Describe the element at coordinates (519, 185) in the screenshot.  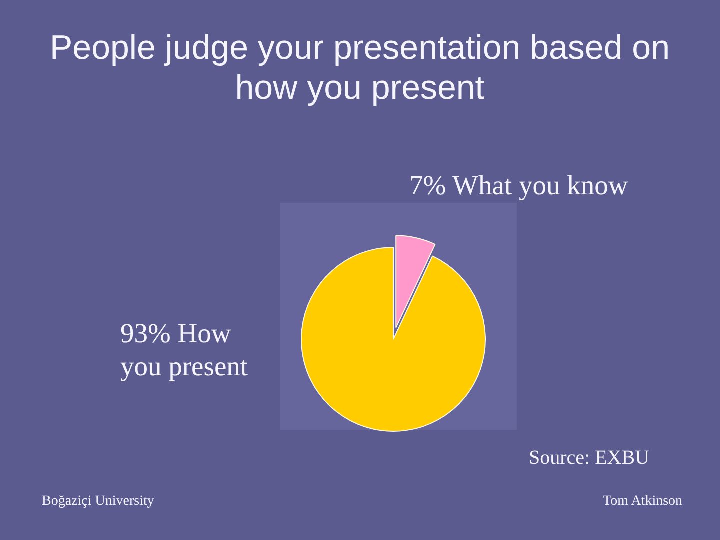
I see `slice-label: 7% What you know` at that location.